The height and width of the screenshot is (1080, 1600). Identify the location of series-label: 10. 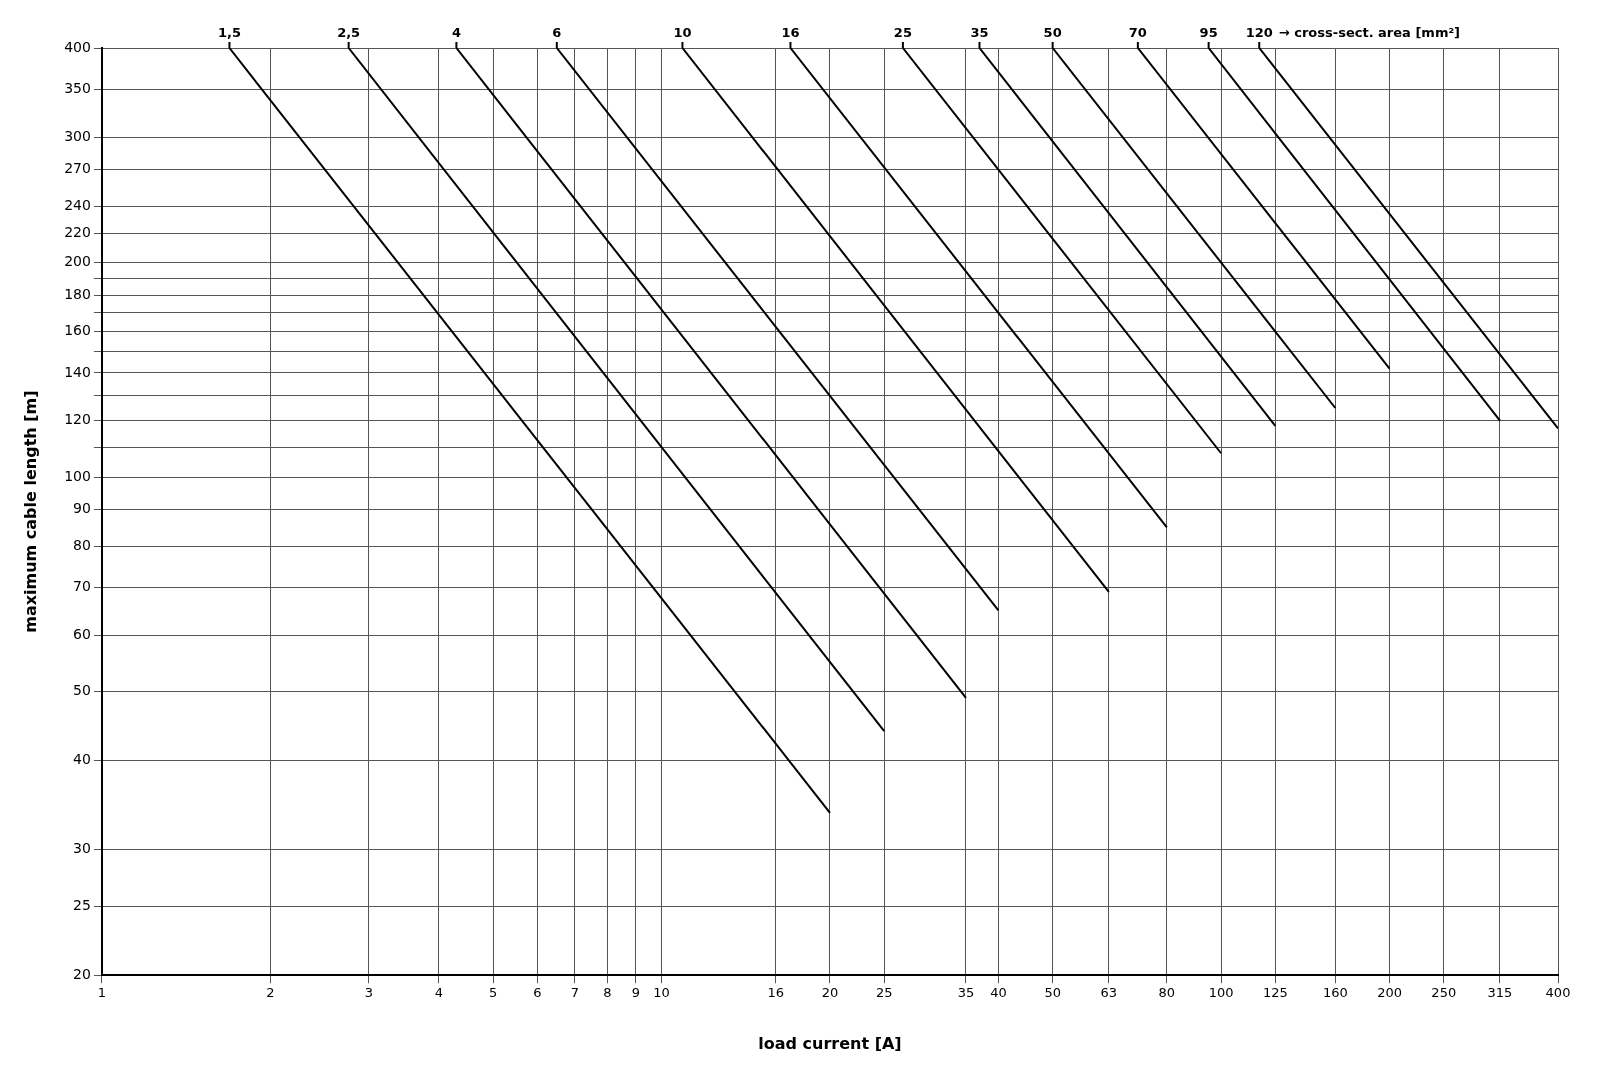
(682, 32).